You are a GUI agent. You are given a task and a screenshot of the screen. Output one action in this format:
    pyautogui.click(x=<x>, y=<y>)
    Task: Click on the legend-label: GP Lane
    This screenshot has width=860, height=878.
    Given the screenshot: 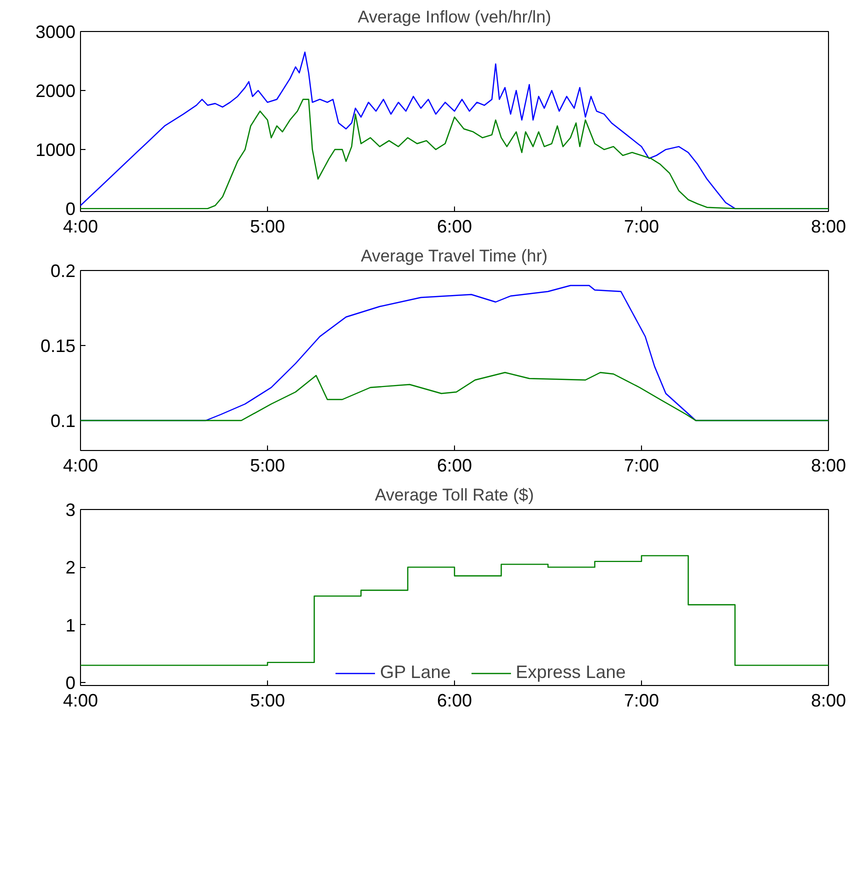 What is the action you would take?
    pyautogui.click(x=415, y=672)
    